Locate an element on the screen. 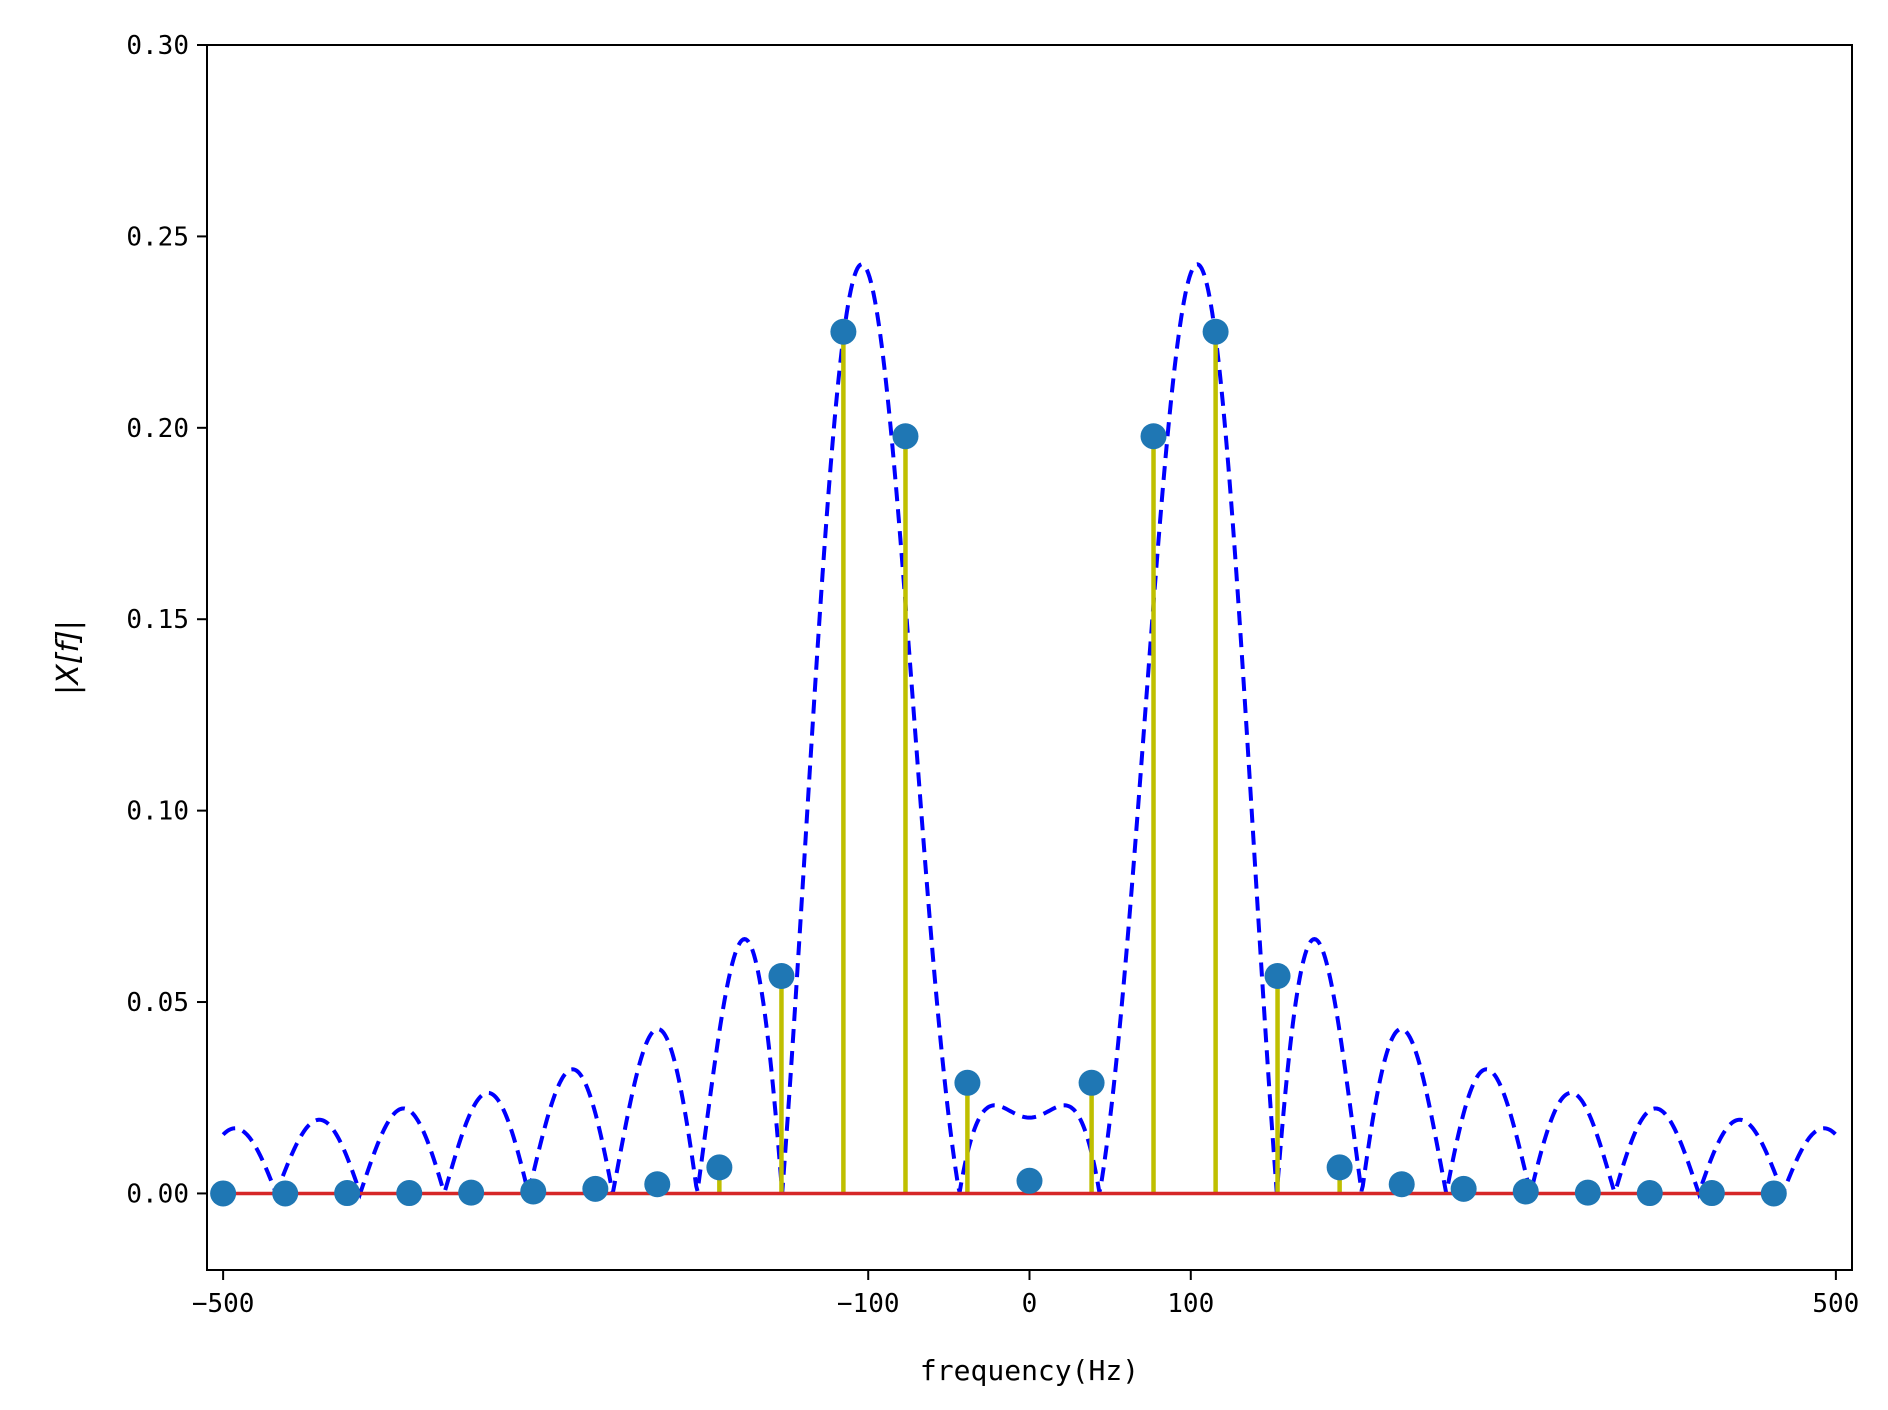 The width and height of the screenshot is (1888, 1410). y-tick-label: 0.15 is located at coordinates (157, 620).